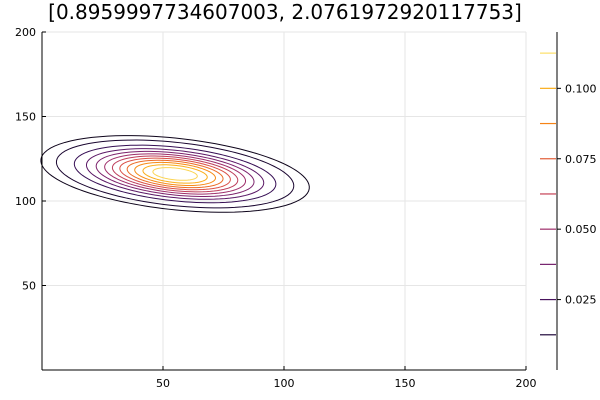 The height and width of the screenshot is (400, 600). I want to click on colorbar-tick-label: 0.075, so click(581, 159).